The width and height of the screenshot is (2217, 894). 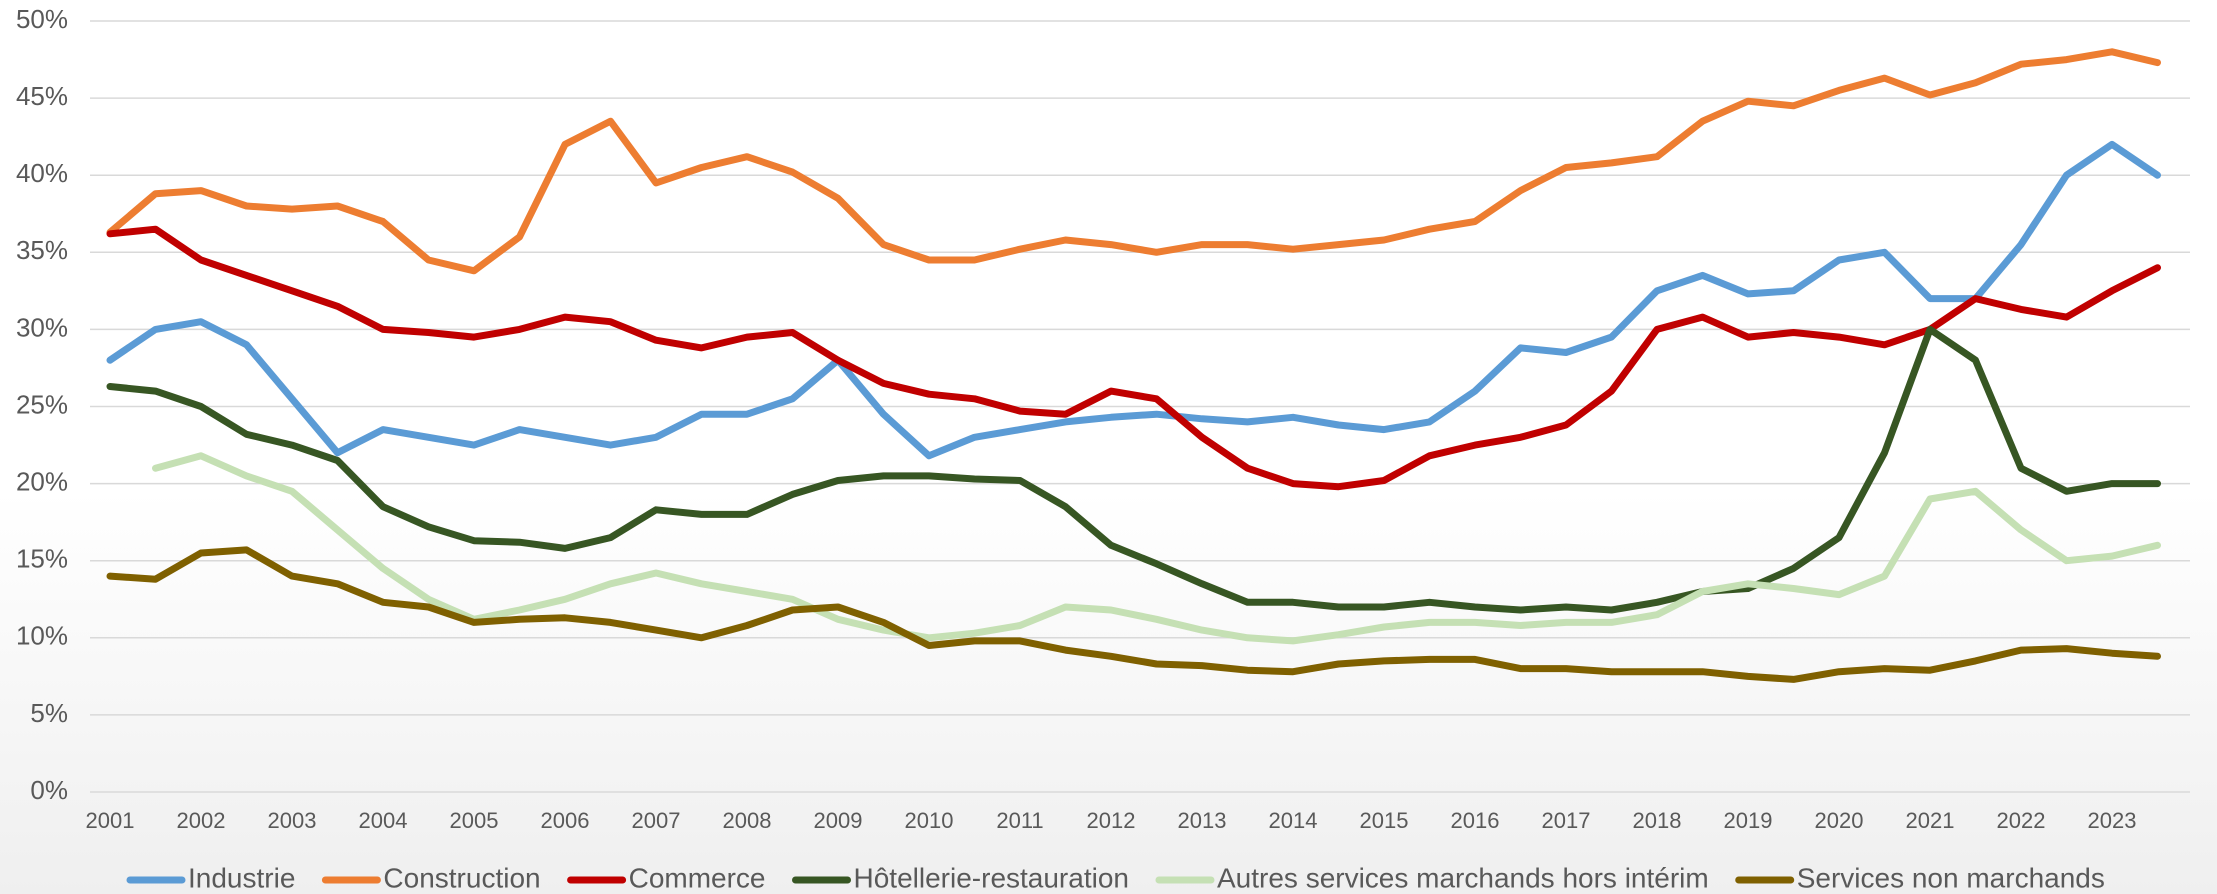 What do you see at coordinates (42, 636) in the screenshot?
I see `y-tick-label: 10%` at bounding box center [42, 636].